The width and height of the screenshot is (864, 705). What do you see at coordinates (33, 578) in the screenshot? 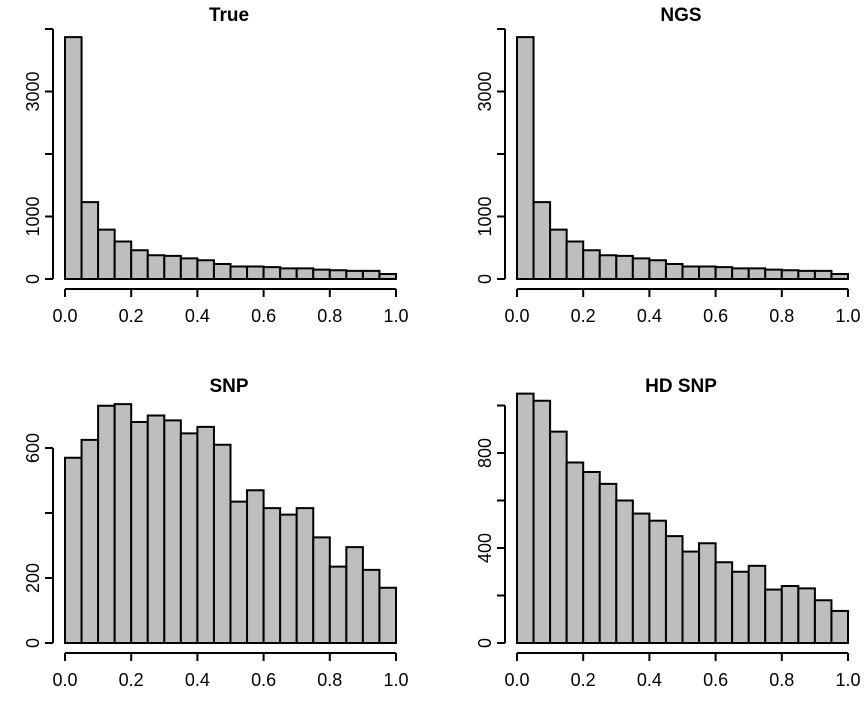
I see `y-tick-label: 200` at bounding box center [33, 578].